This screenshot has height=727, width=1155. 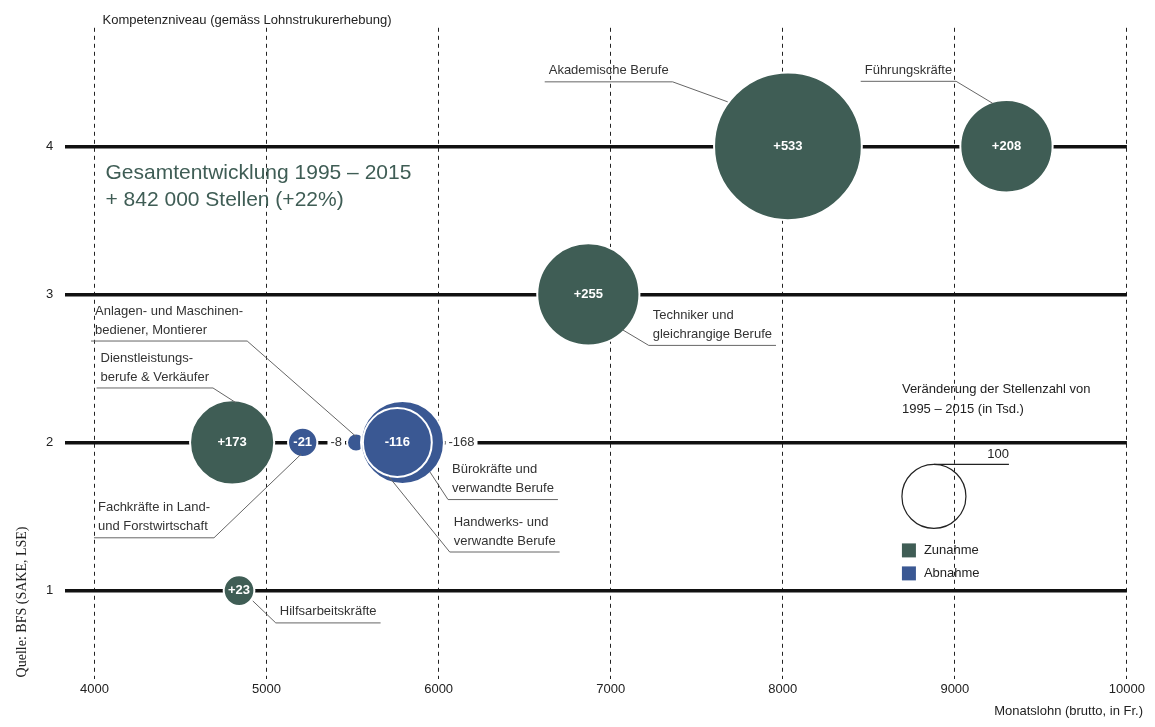 I want to click on annotation: Dienstleistungs- berufe & Verkäufer, so click(x=155, y=366).